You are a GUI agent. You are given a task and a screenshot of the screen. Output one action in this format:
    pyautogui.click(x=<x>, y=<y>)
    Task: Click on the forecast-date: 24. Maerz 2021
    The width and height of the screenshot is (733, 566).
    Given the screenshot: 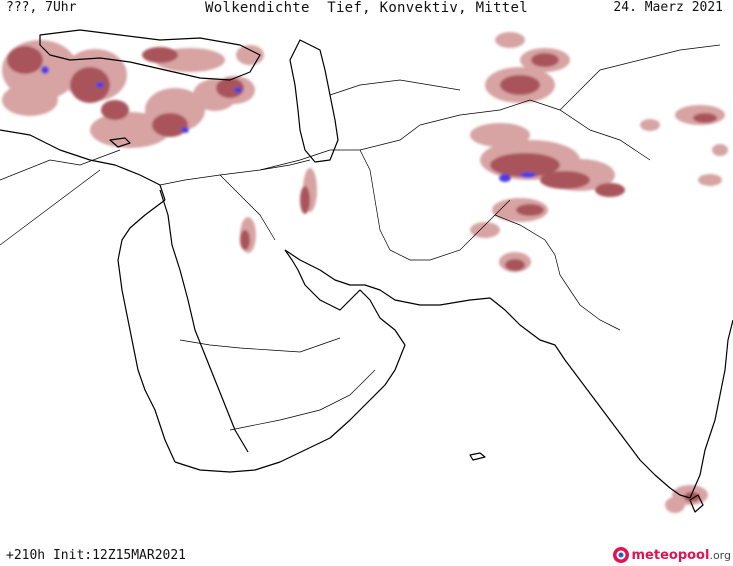 What is the action you would take?
    pyautogui.click(x=668, y=7)
    